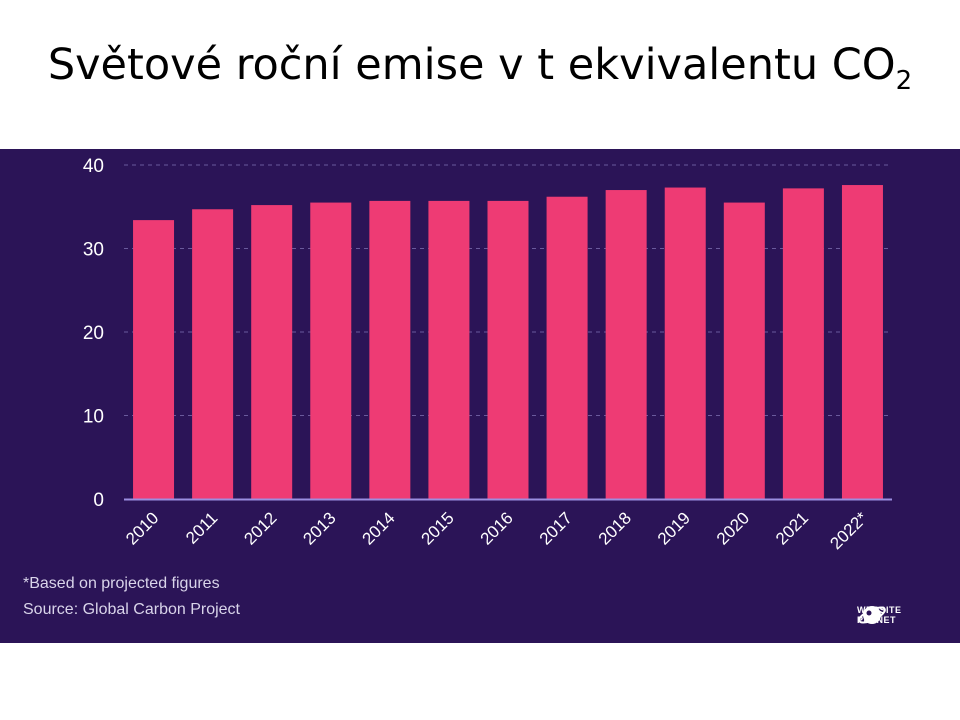 The width and height of the screenshot is (960, 720). I want to click on slide-title-text: Světové roční emise v t ekvivalentu CO, so click(471, 65).